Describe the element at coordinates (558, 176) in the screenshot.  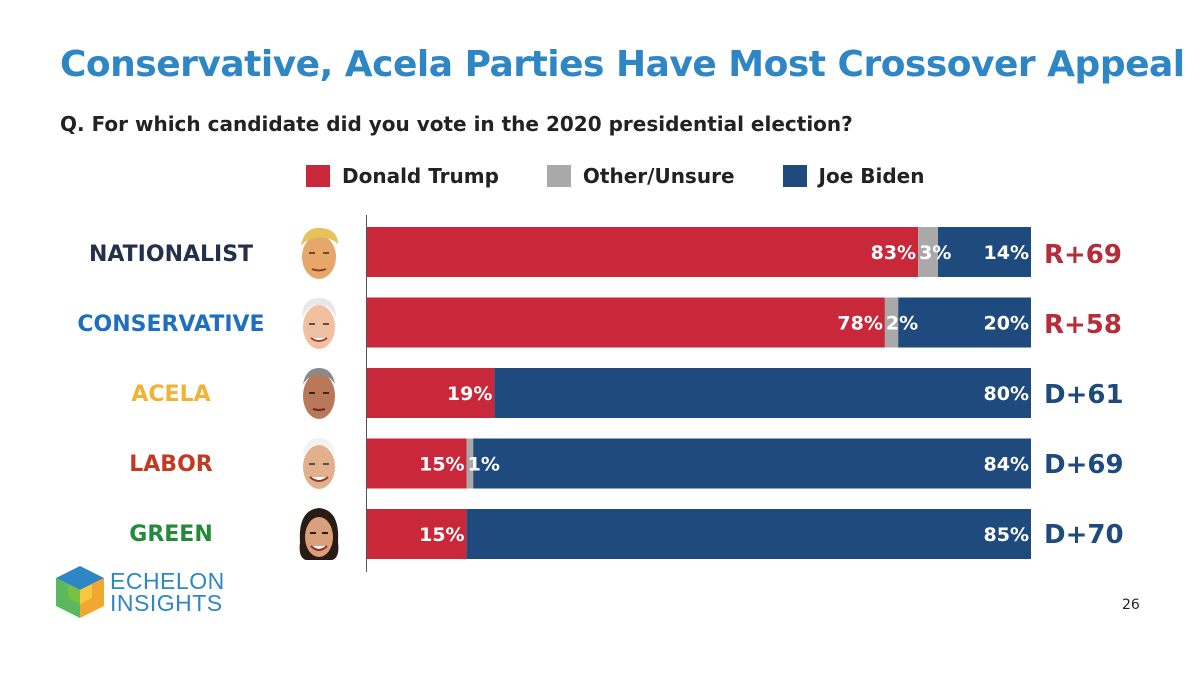
I see `legend-swatch-other` at that location.